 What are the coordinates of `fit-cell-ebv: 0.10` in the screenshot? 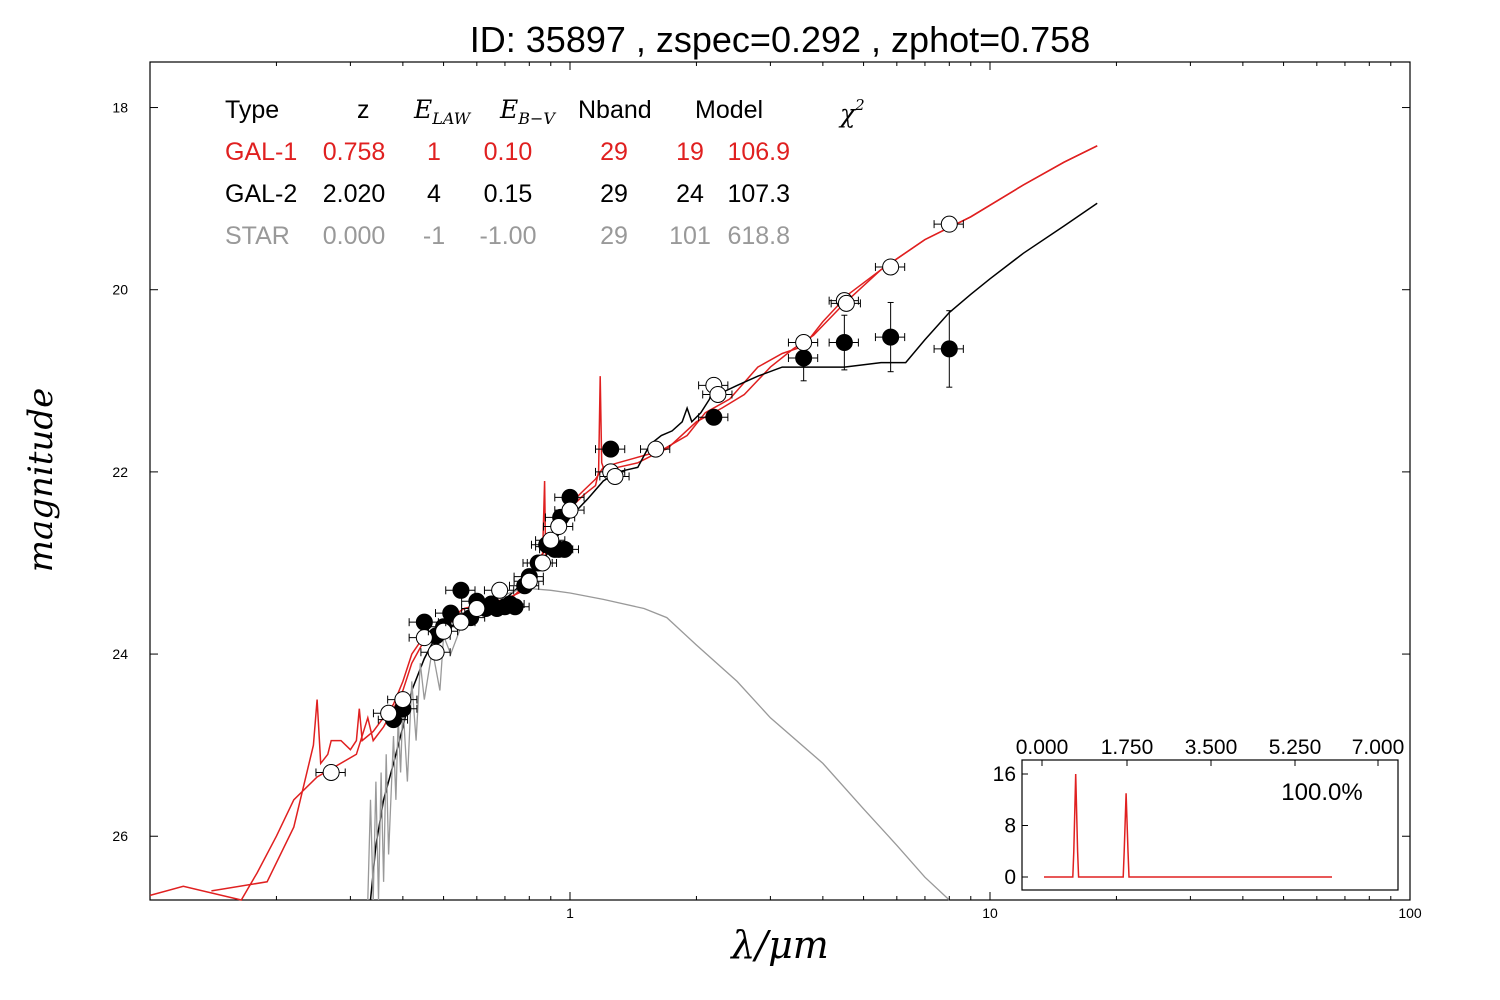 It's located at (508, 152).